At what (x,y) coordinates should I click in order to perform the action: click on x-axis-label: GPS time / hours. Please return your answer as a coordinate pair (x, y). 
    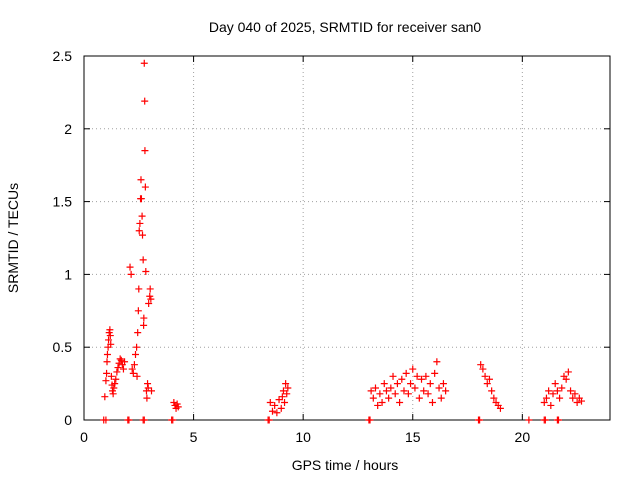
    Looking at the image, I should click on (345, 465).